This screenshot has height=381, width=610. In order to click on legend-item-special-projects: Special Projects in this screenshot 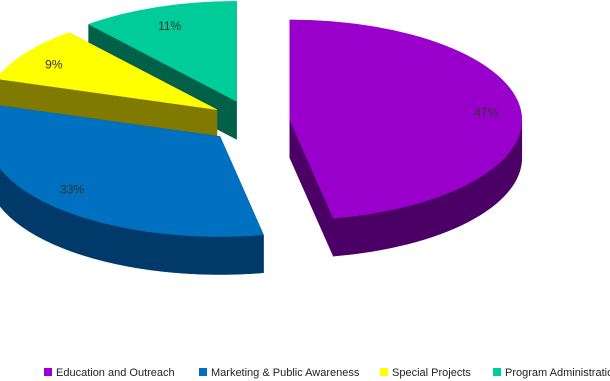, I will do `click(425, 373)`.